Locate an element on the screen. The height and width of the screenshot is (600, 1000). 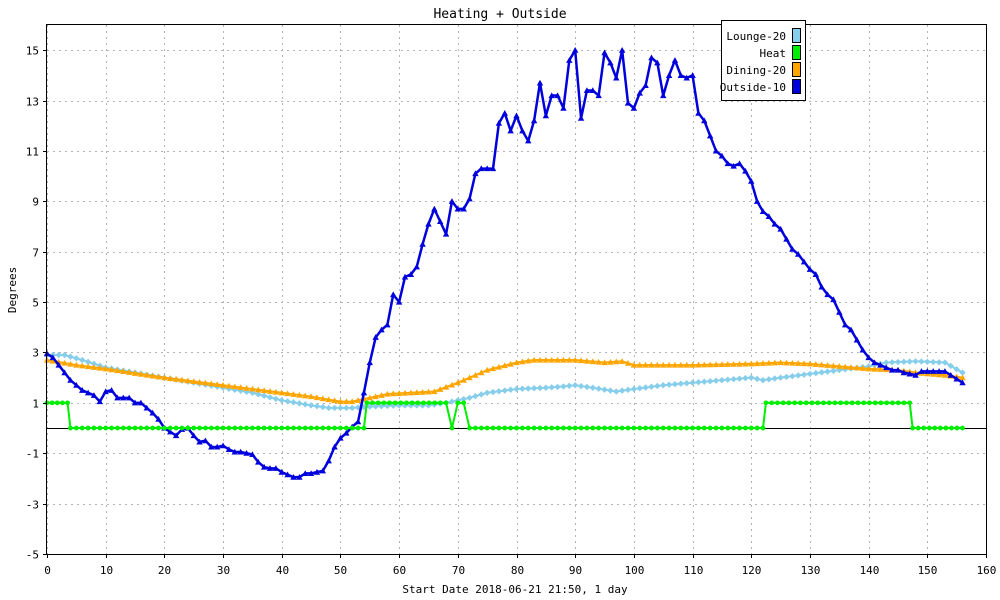
x-tick-label: 50 is located at coordinates (340, 570).